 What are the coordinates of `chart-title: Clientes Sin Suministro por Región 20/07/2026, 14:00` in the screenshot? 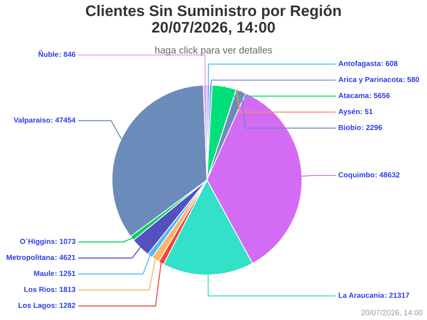 It's located at (213, 19).